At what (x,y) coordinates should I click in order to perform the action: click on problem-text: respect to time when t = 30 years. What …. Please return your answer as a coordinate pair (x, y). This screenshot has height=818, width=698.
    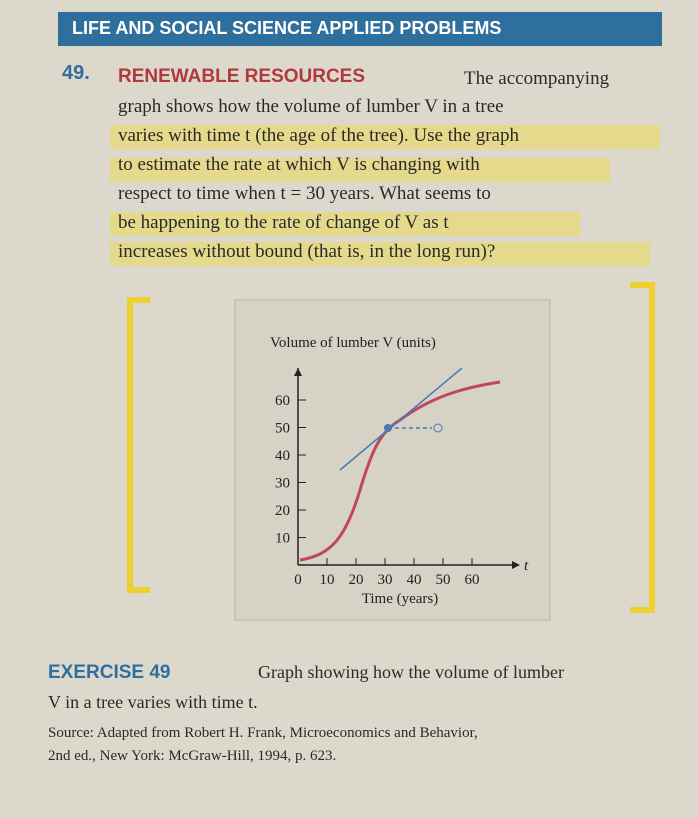
    Looking at the image, I should click on (304, 193).